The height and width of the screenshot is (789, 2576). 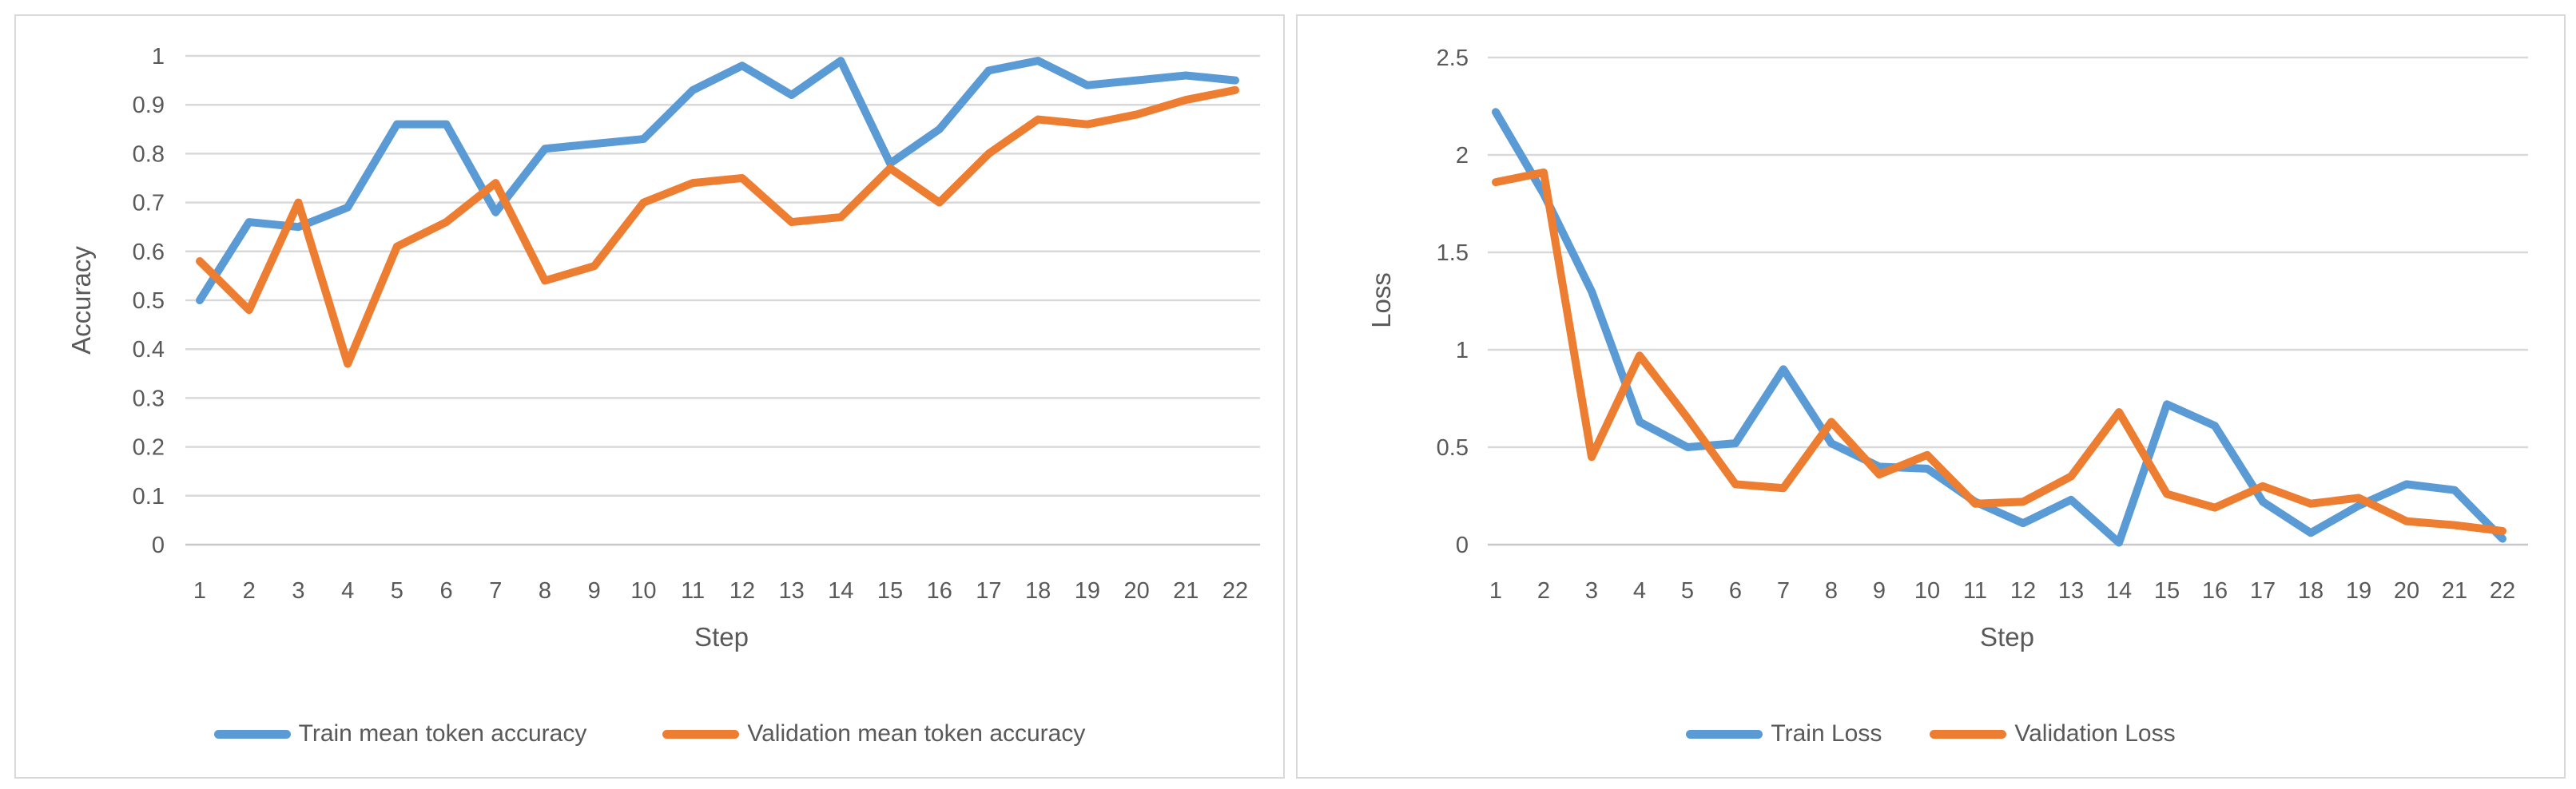 I want to click on y-tick-label: 0.9, so click(x=149, y=105).